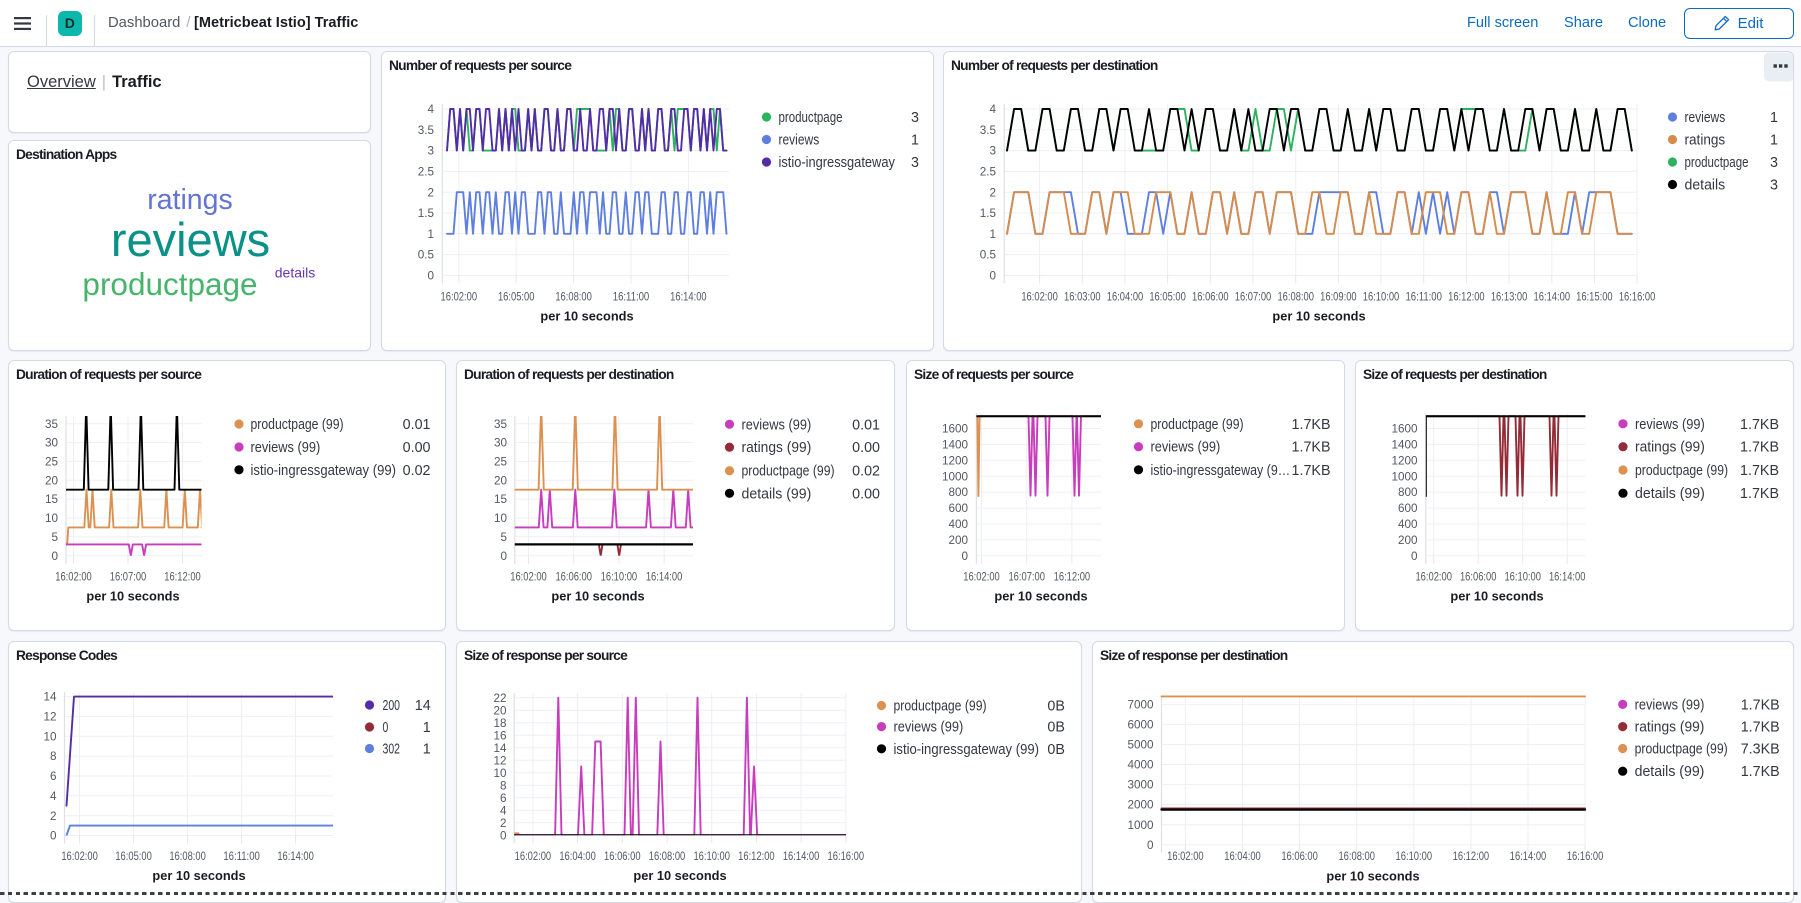 This screenshot has height=903, width=1801. Describe the element at coordinates (866, 425) in the screenshot. I see `svg-text: 0.01` at that location.